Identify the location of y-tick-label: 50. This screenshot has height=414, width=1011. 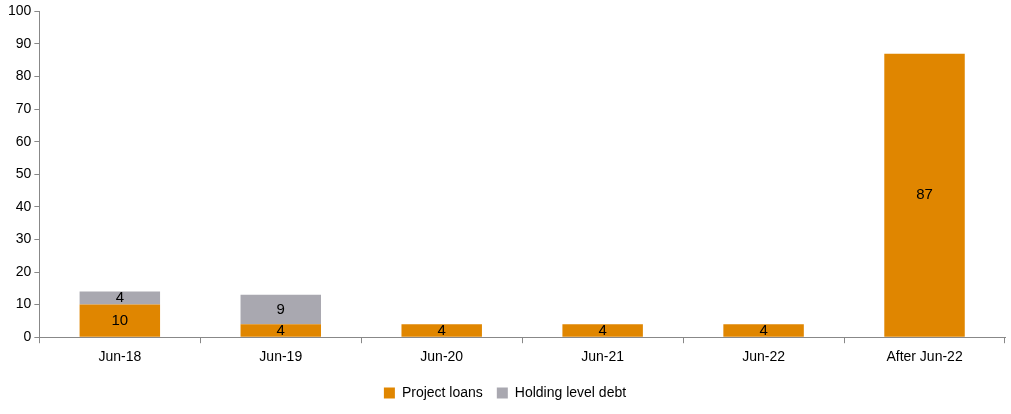
(23, 173).